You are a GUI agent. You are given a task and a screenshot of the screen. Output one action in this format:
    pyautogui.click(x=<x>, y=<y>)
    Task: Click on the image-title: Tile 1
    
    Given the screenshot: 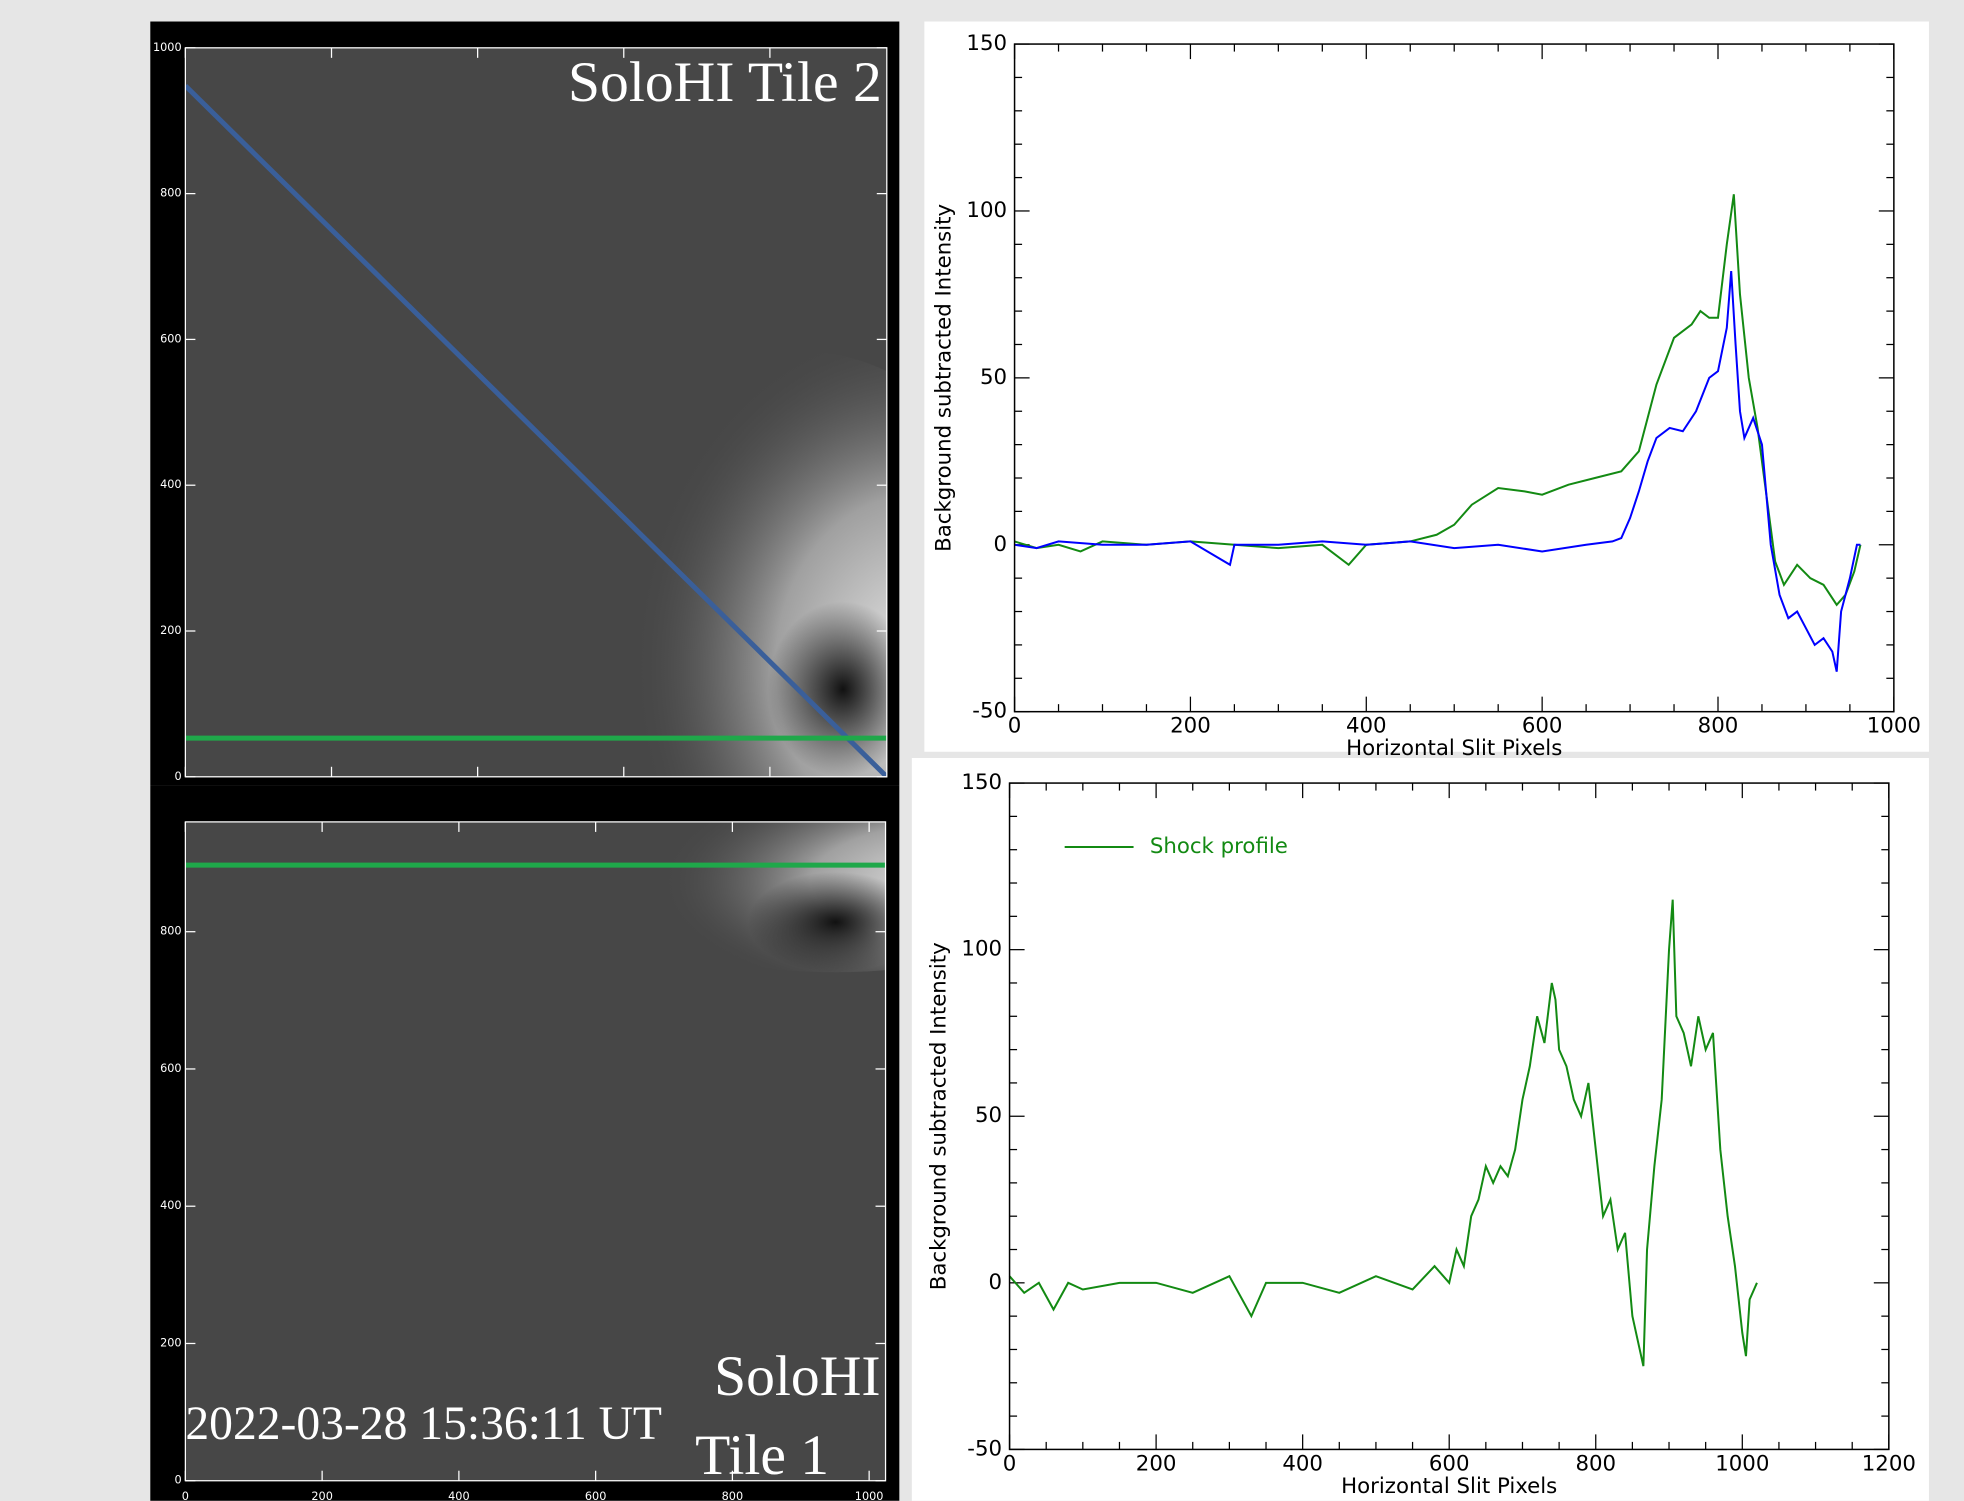 What is the action you would take?
    pyautogui.click(x=762, y=1455)
    